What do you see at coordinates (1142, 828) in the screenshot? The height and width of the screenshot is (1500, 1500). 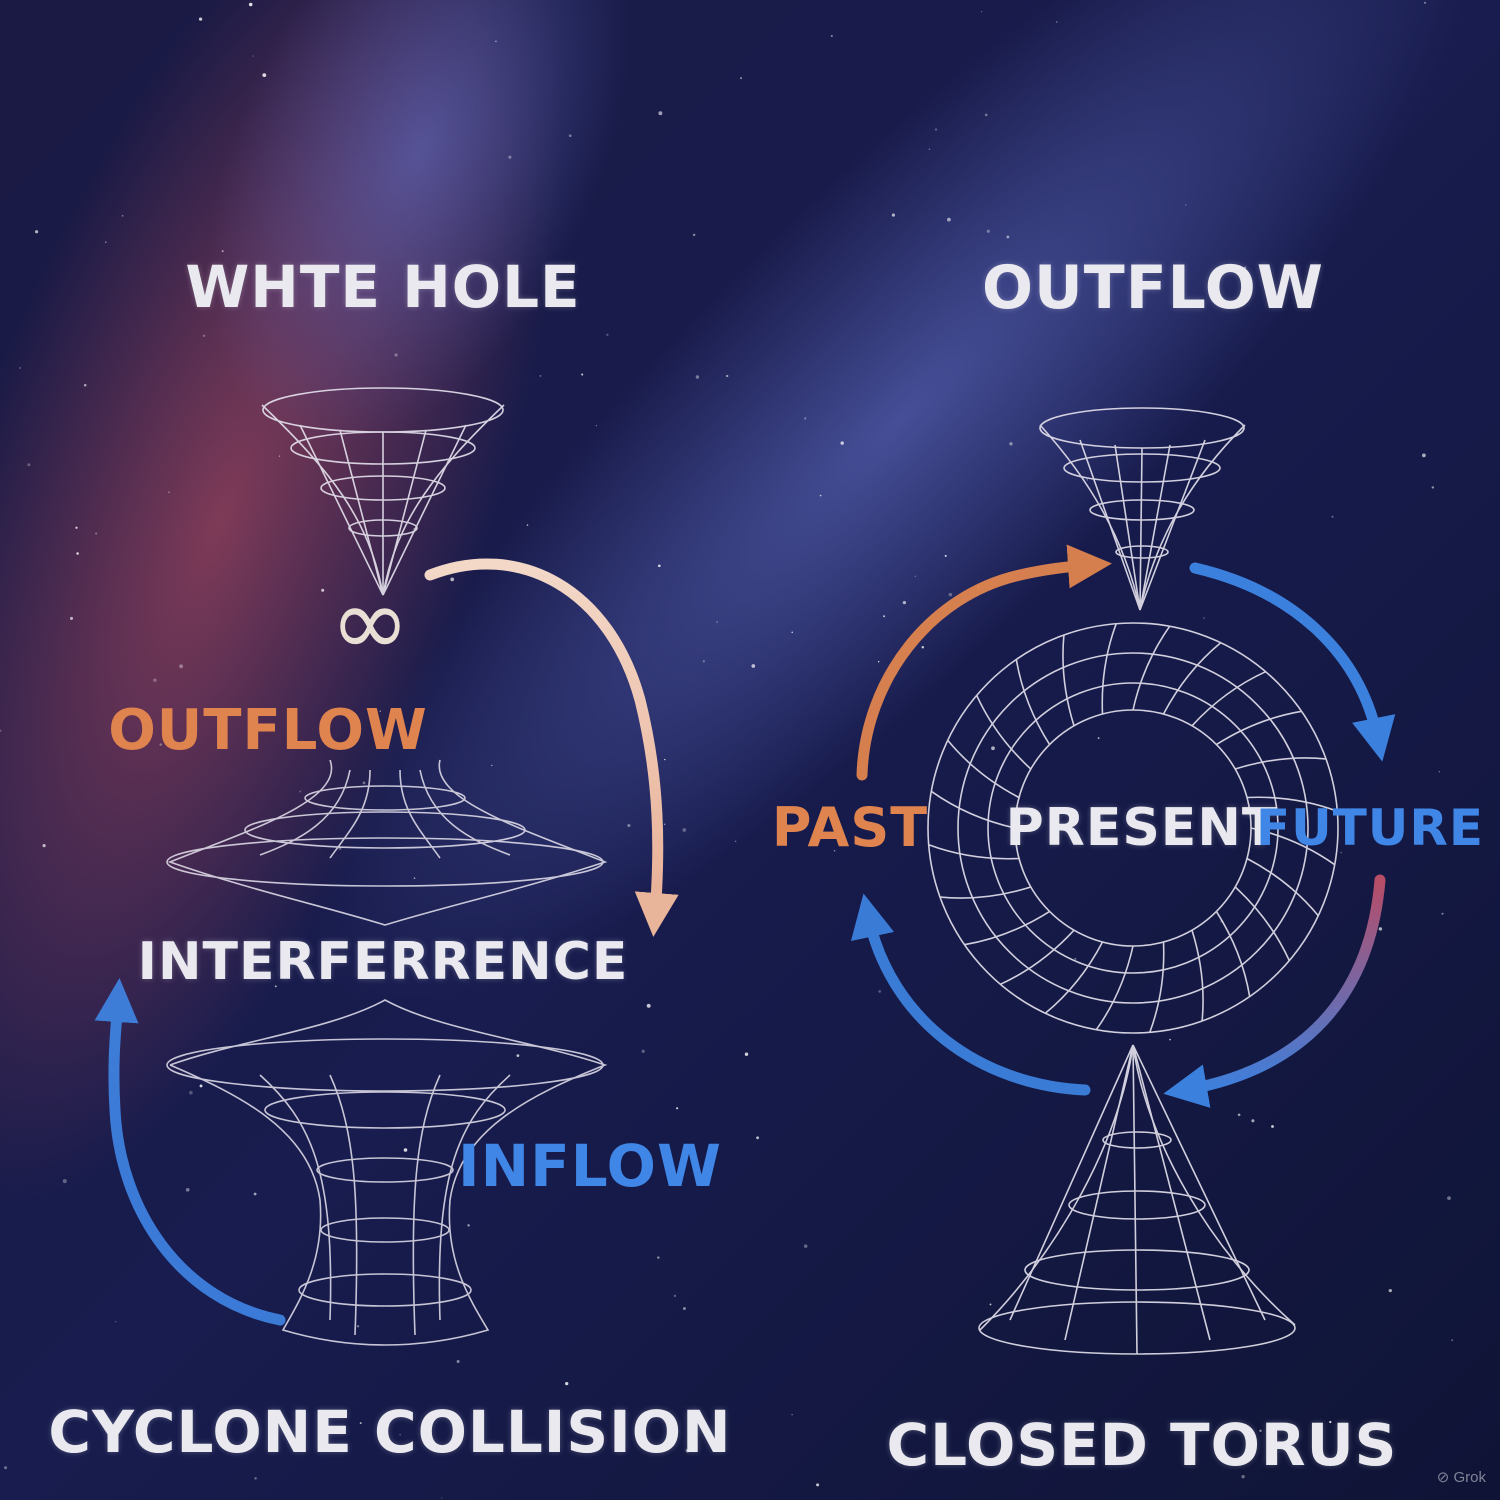 I see `present-label: PRESENT` at bounding box center [1142, 828].